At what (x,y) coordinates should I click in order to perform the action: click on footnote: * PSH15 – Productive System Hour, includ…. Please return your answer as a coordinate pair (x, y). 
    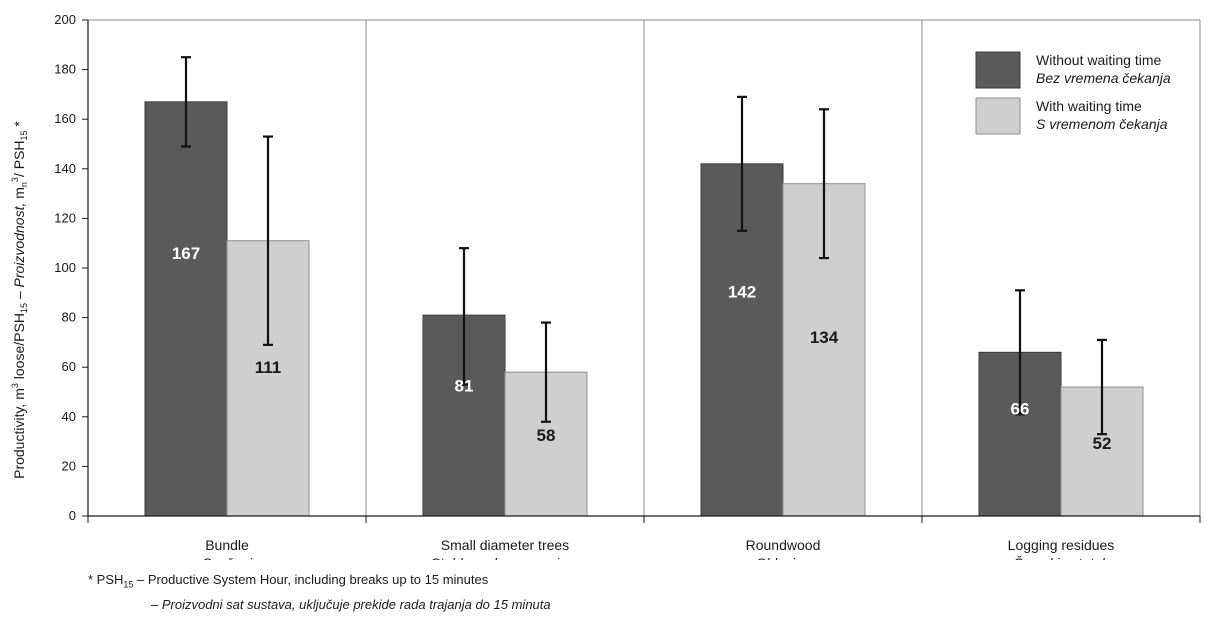
    Looking at the image, I should click on (319, 592).